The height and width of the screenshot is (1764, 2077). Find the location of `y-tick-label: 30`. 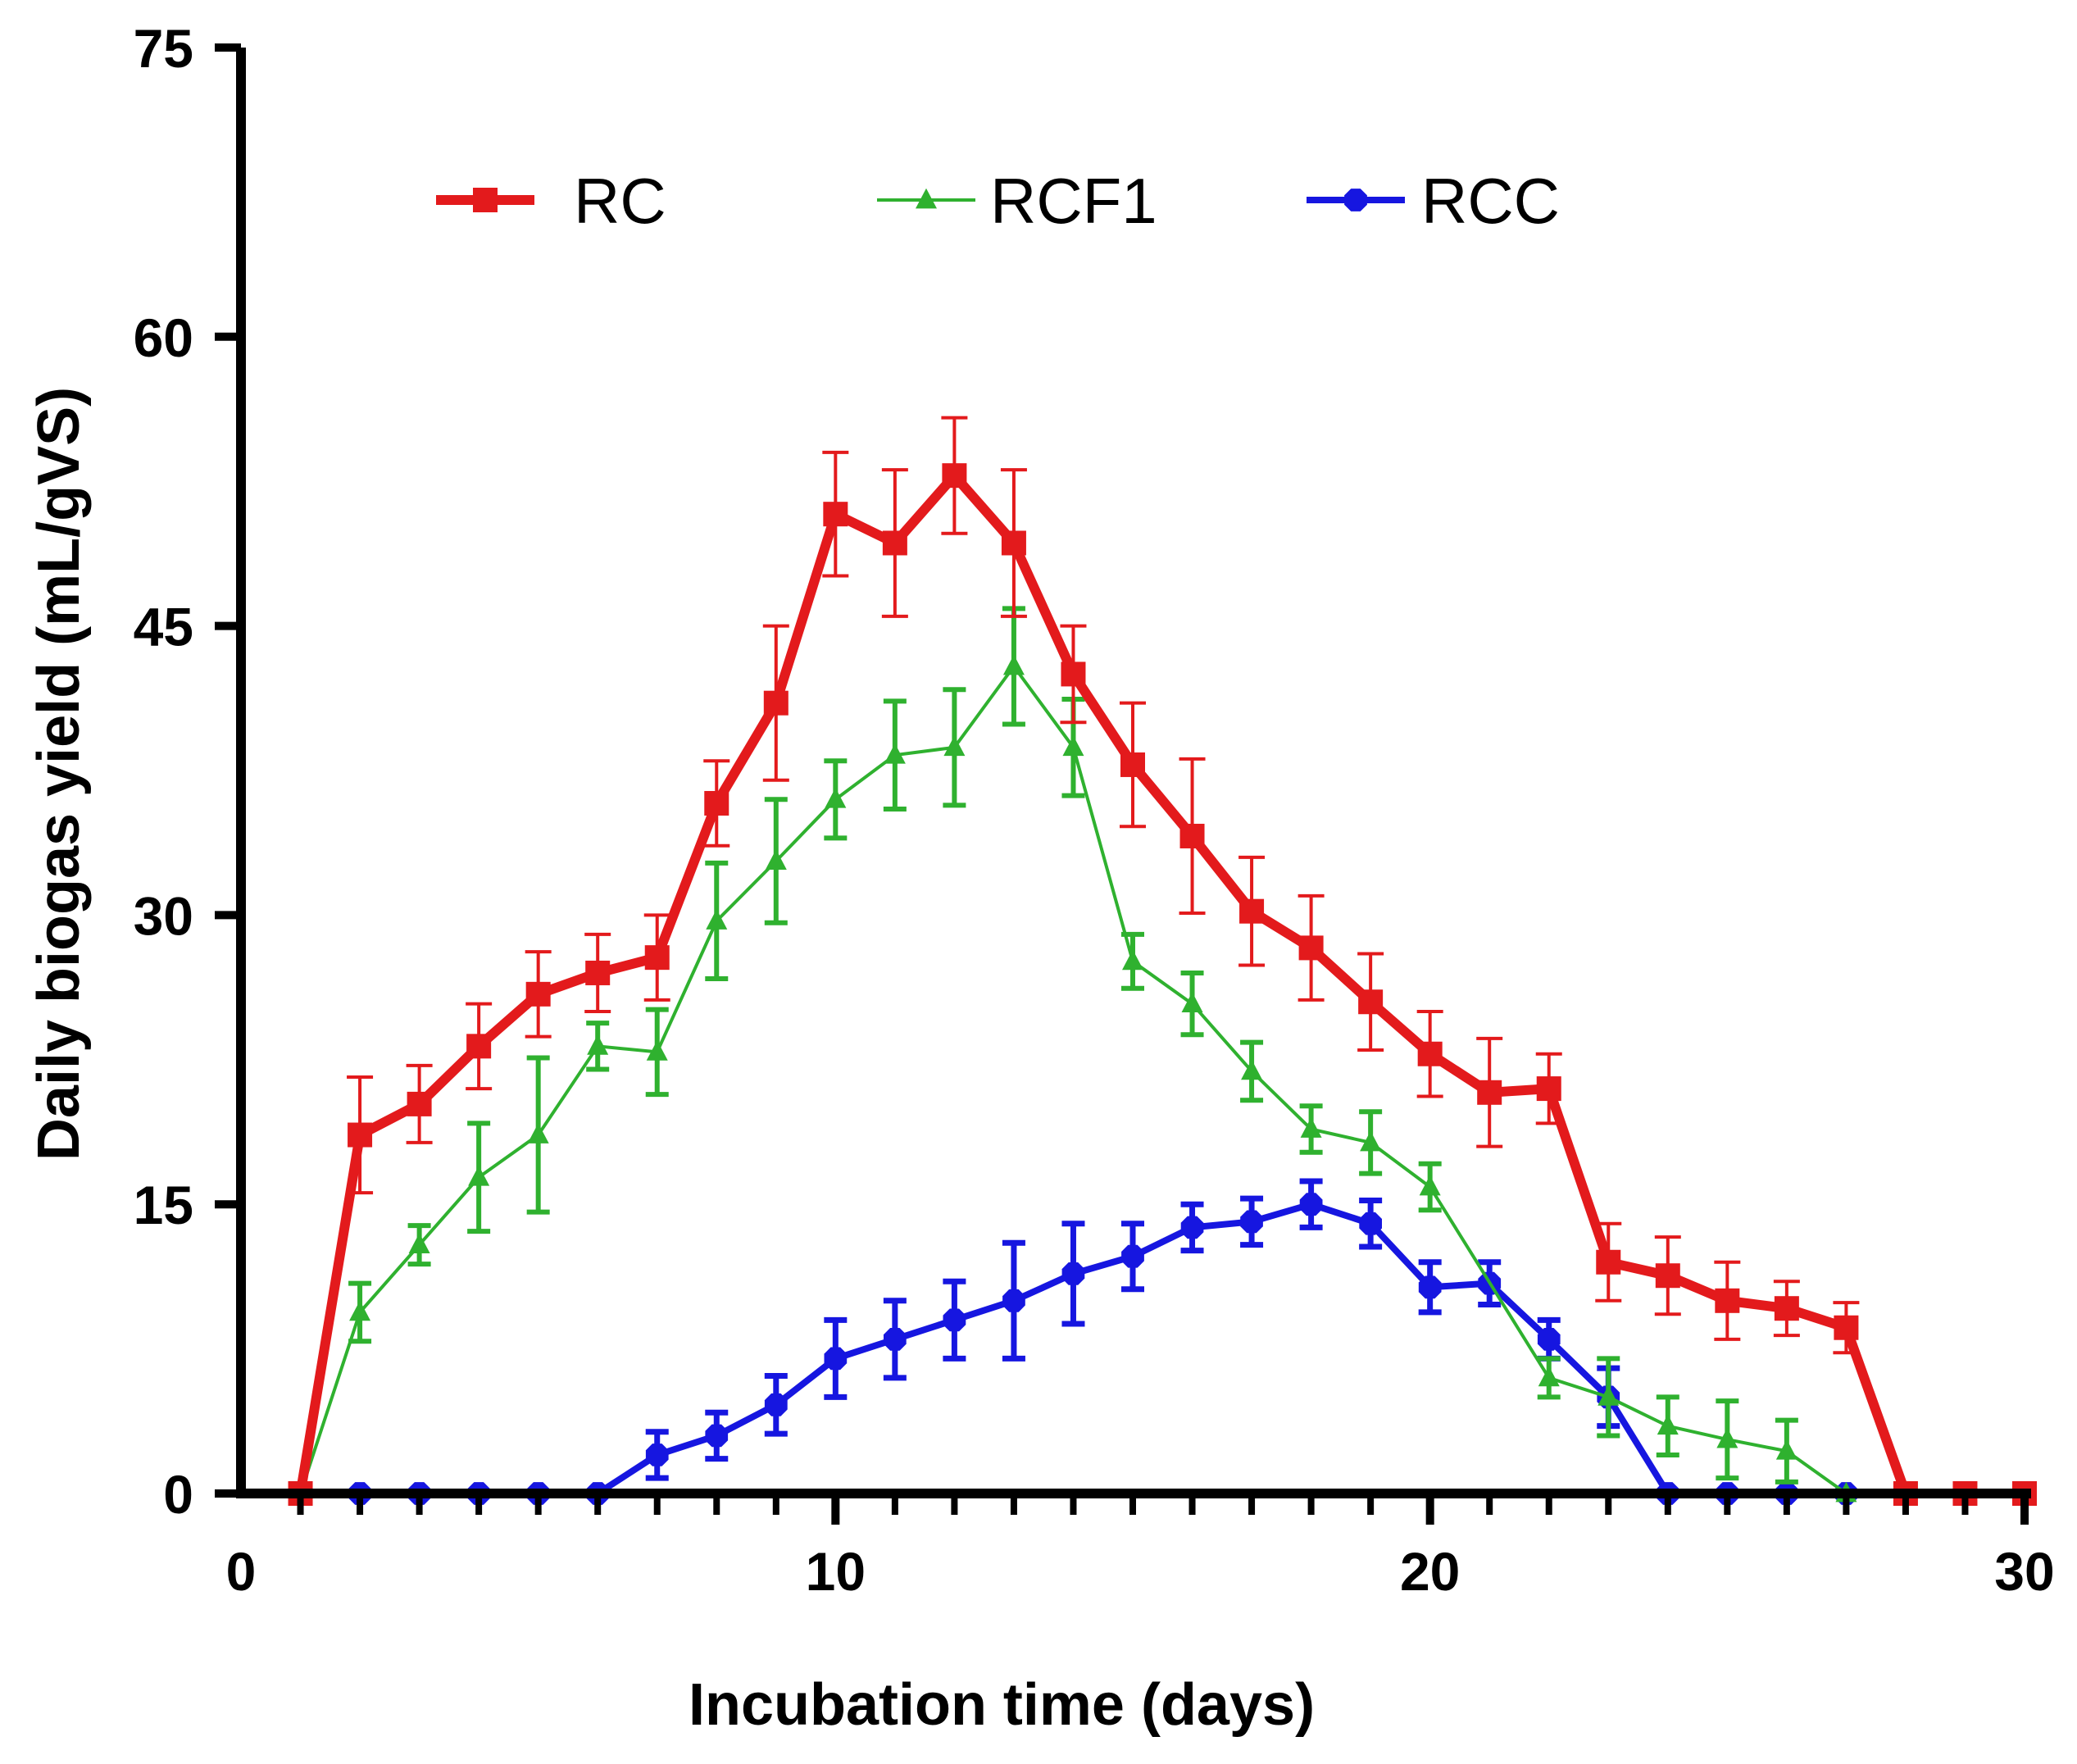

y-tick-label: 30 is located at coordinates (163, 916).